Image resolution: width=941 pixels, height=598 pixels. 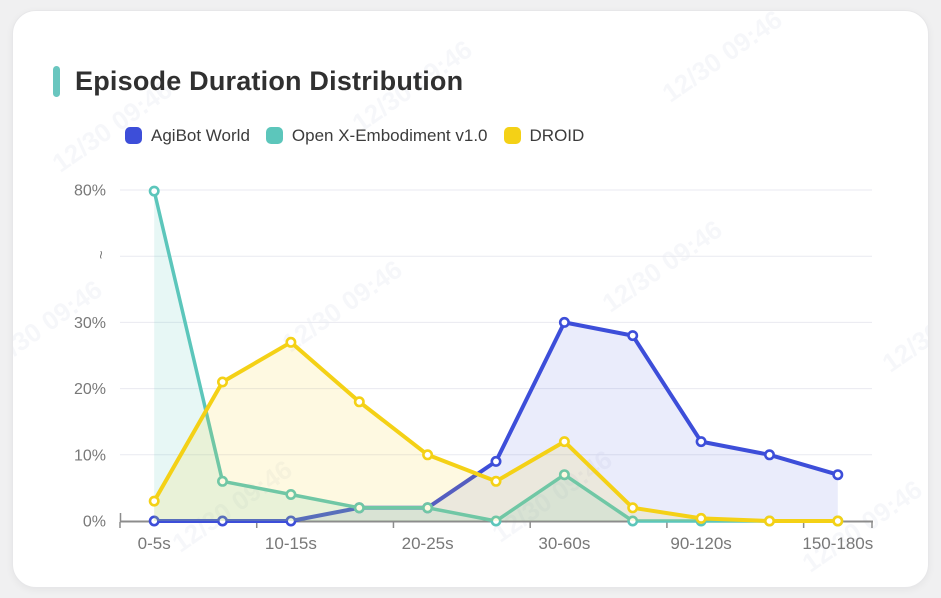 I want to click on legend-label: Open X-Embodiment v1.0, so click(x=389, y=135).